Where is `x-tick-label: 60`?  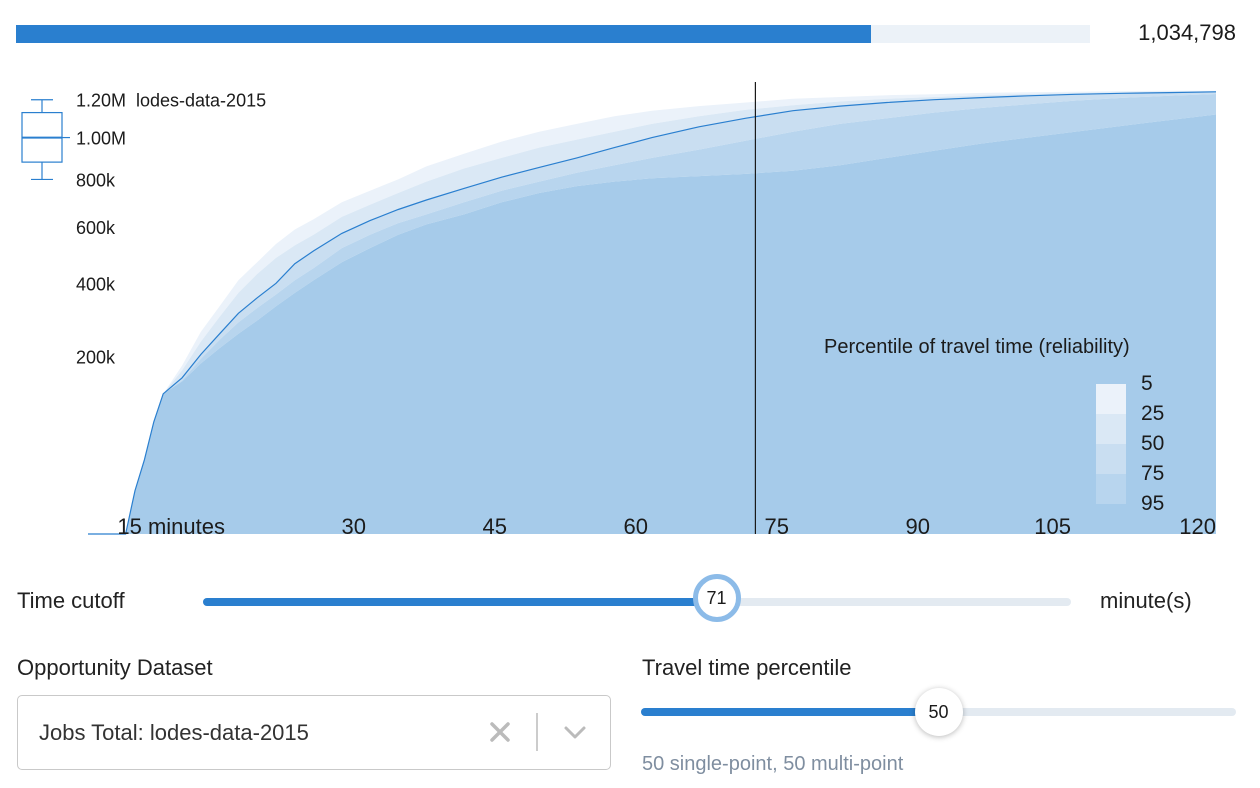
x-tick-label: 60 is located at coordinates (636, 526).